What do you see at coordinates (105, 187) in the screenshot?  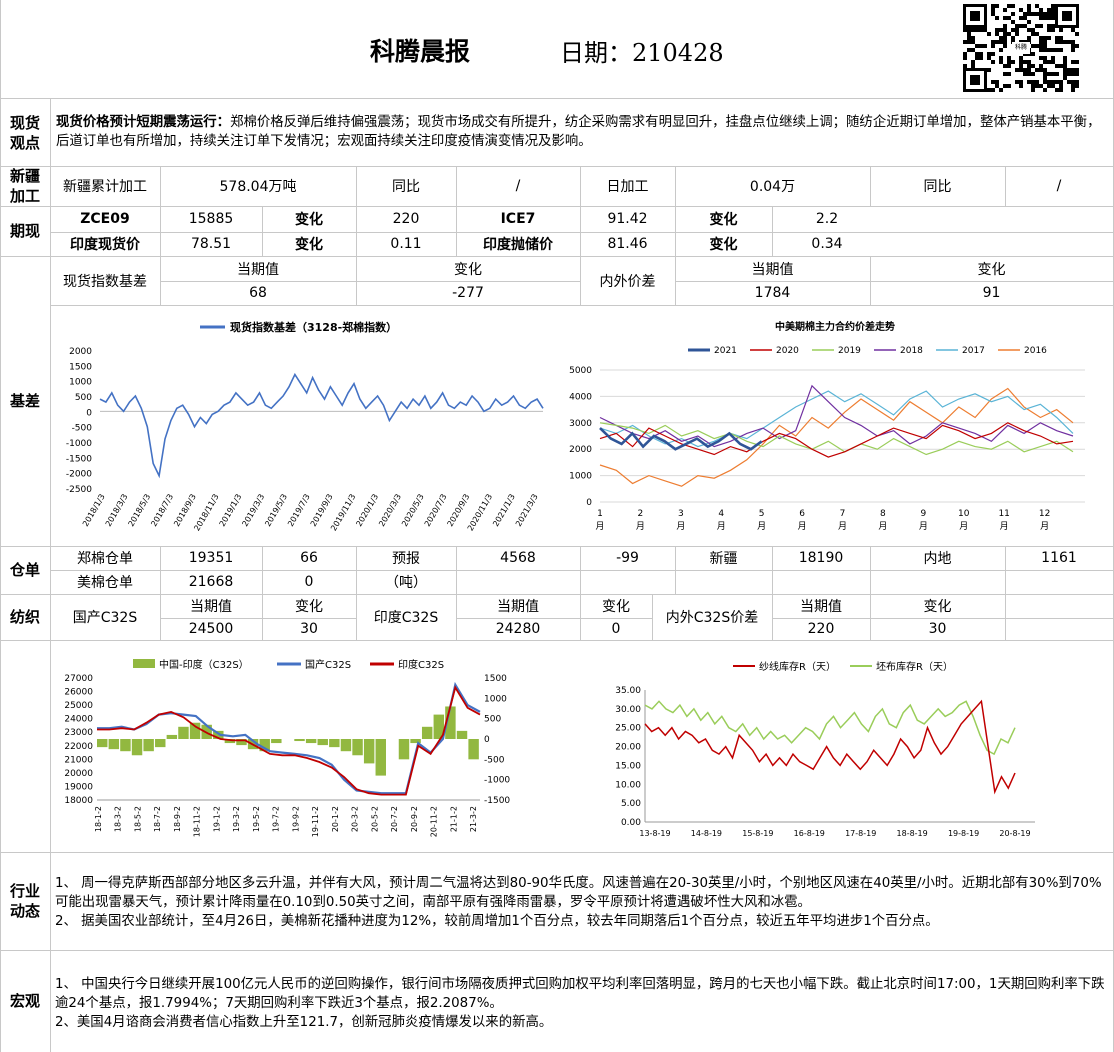 I see `xj-cumulative-label: 新疆累计加工` at bounding box center [105, 187].